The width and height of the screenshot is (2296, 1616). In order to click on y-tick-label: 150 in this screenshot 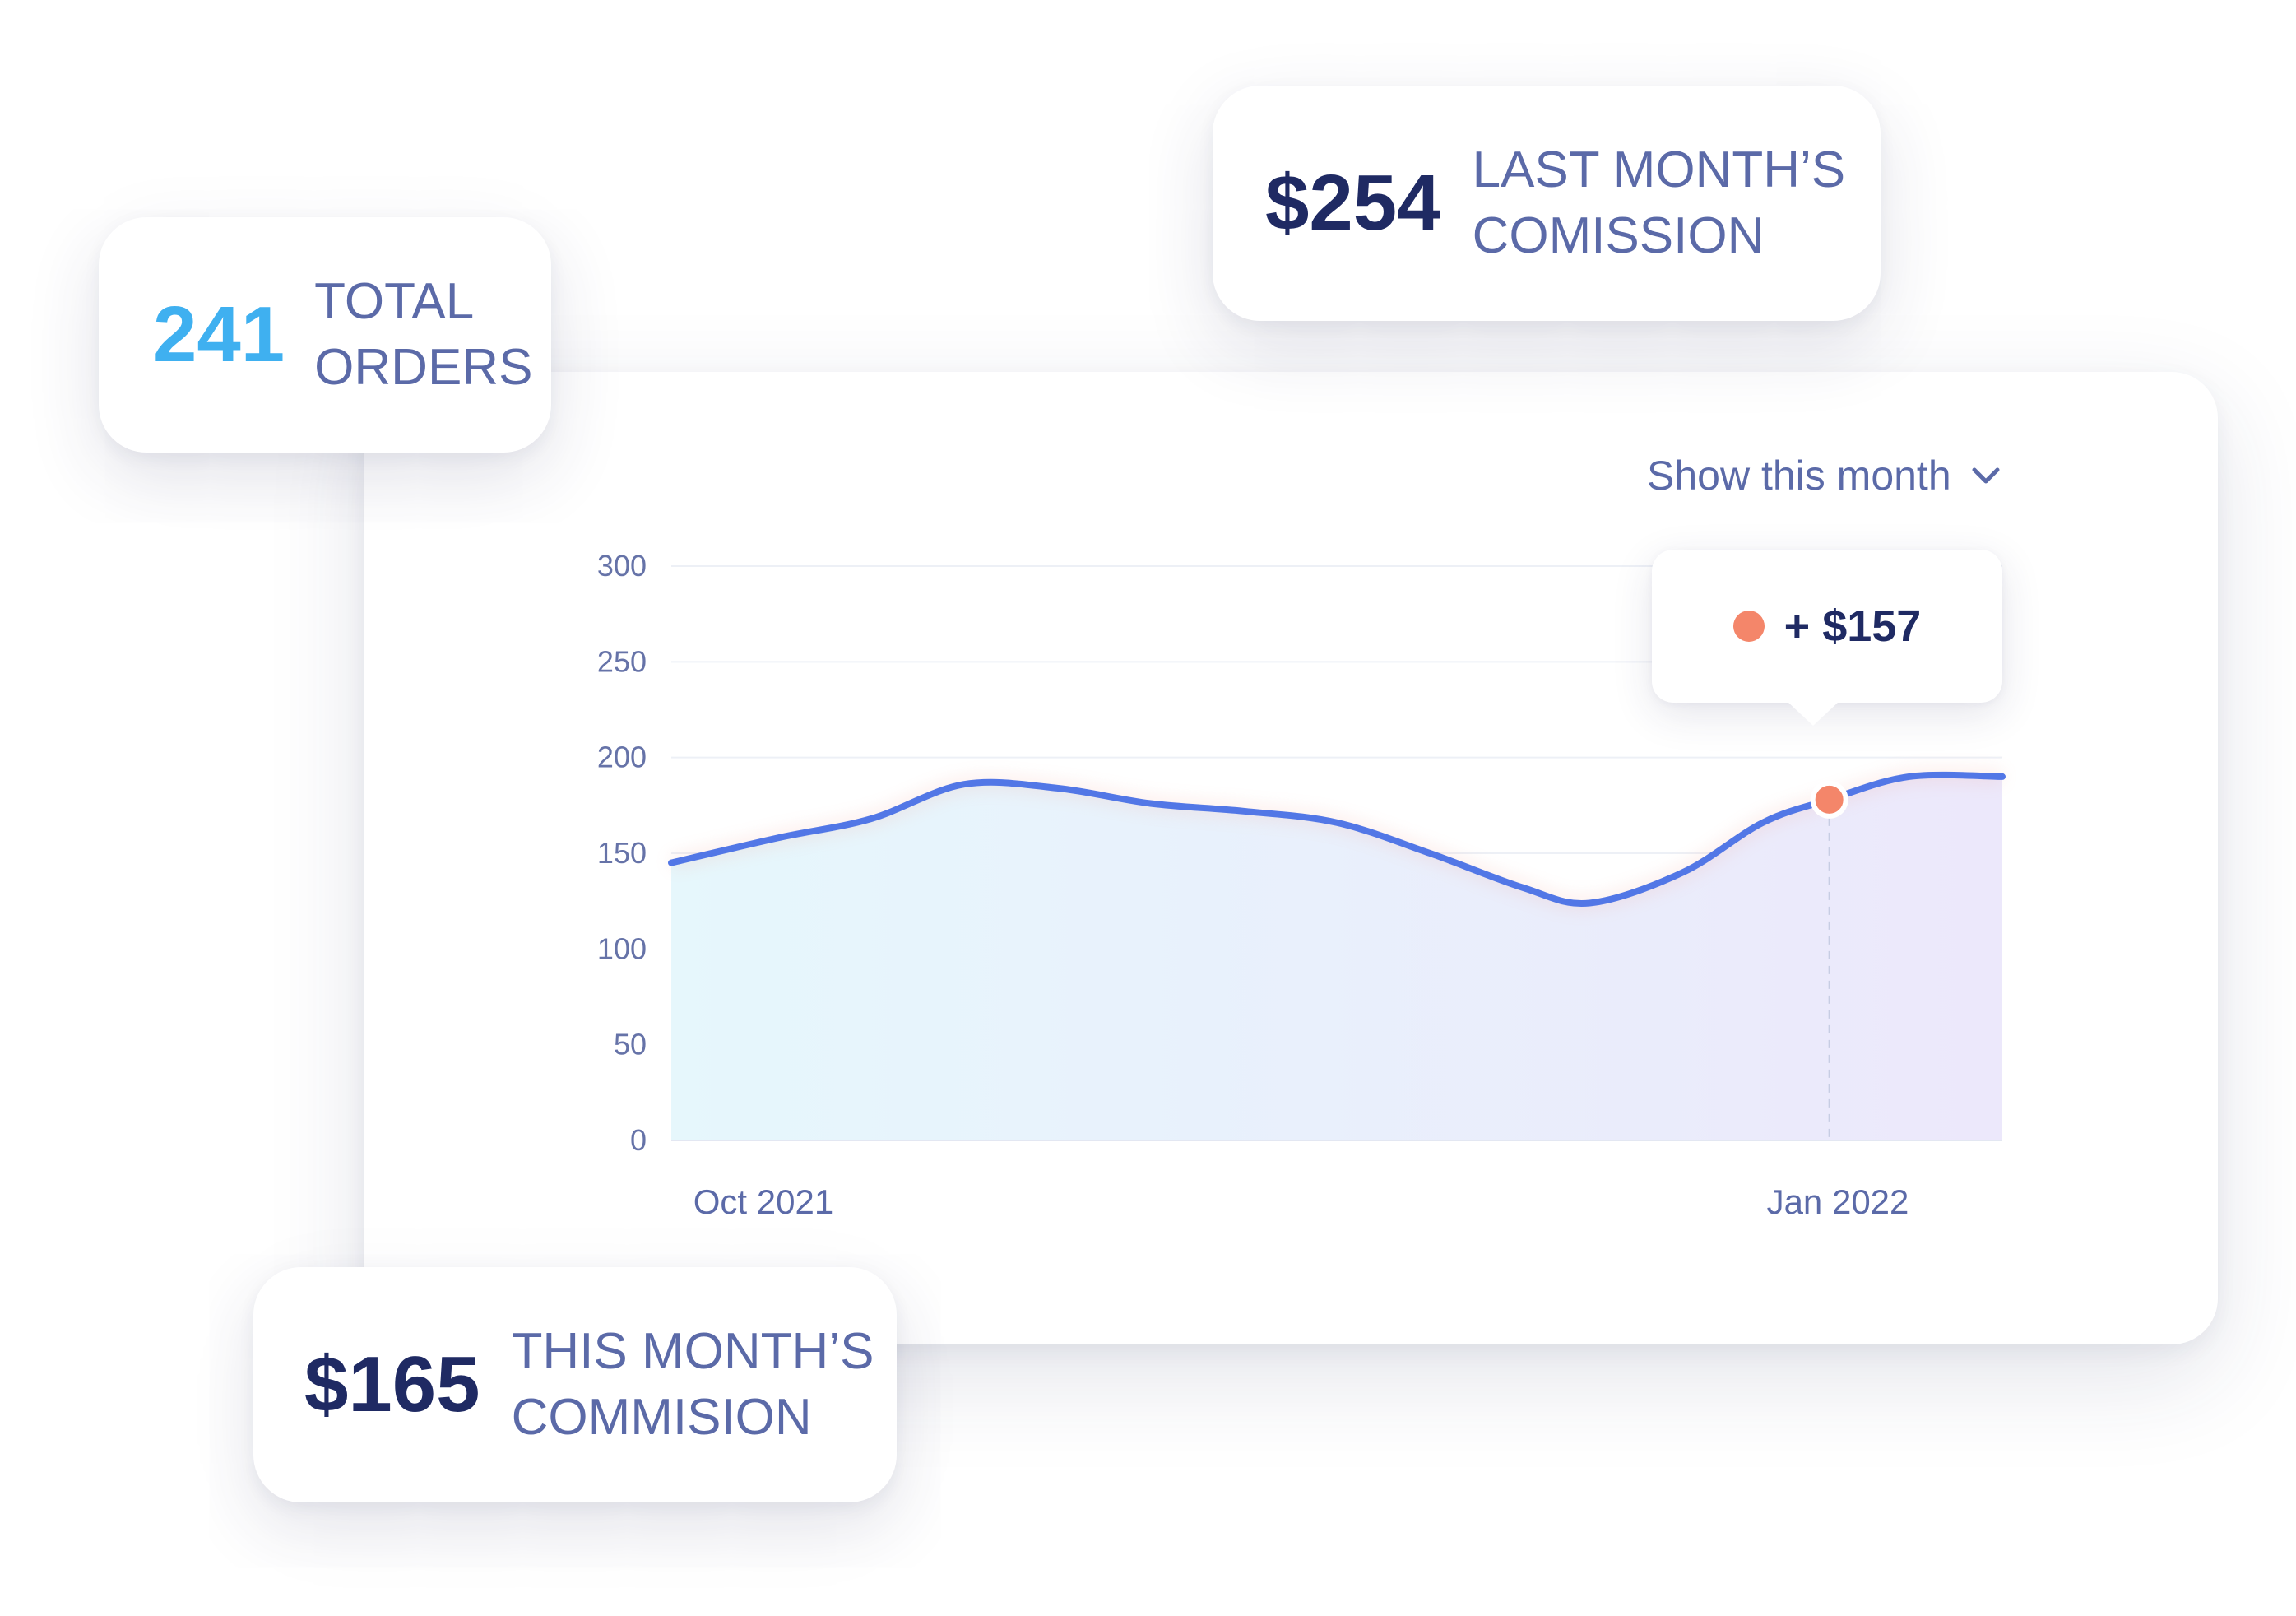, I will do `click(622, 853)`.